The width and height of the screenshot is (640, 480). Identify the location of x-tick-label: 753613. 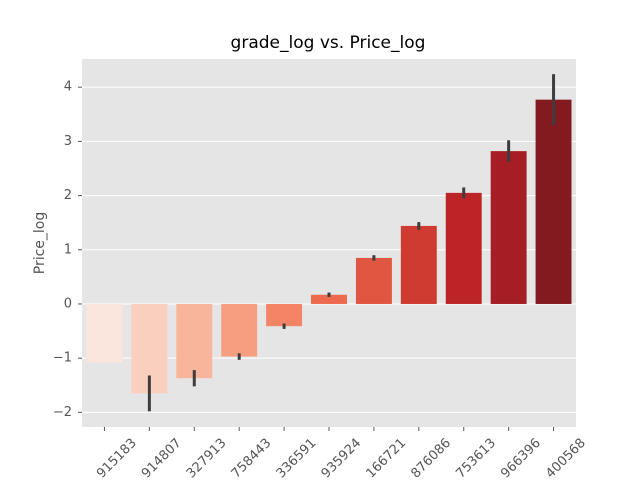
(476, 458).